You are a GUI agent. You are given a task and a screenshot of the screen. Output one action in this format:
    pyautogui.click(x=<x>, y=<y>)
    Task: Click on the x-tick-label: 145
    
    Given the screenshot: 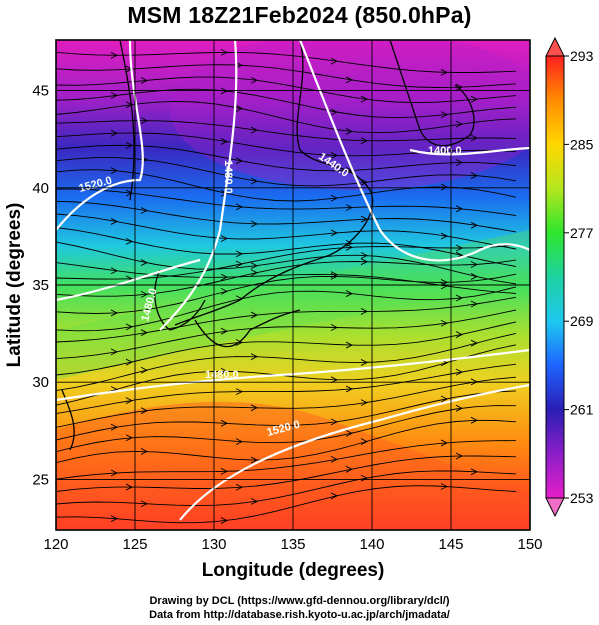 What is the action you would take?
    pyautogui.click(x=450, y=544)
    